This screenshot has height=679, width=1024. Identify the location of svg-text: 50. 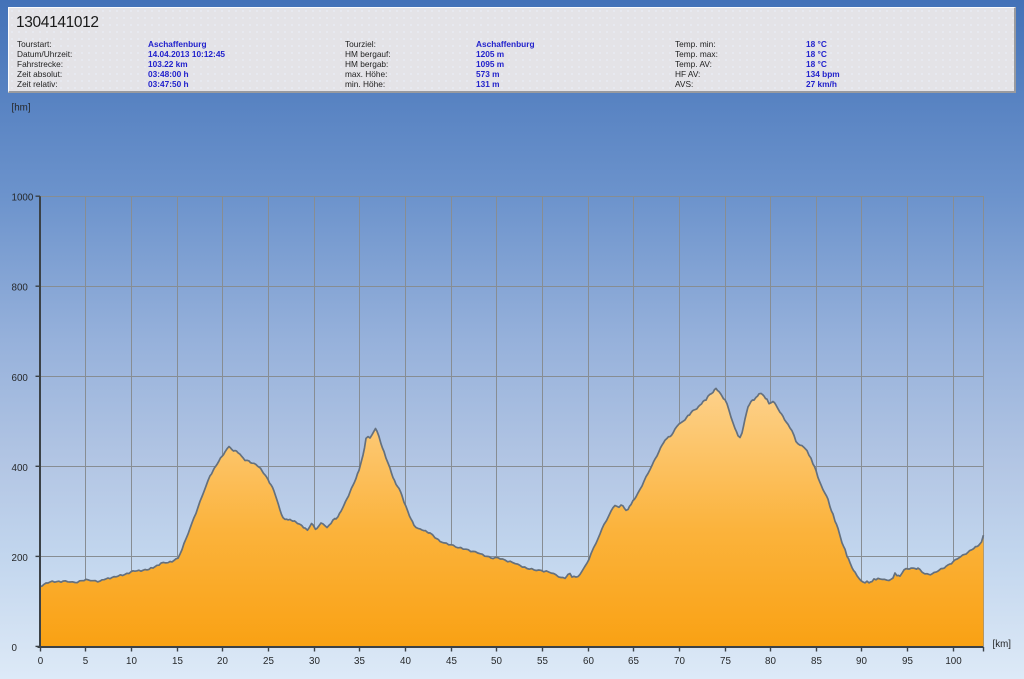
(496, 661).